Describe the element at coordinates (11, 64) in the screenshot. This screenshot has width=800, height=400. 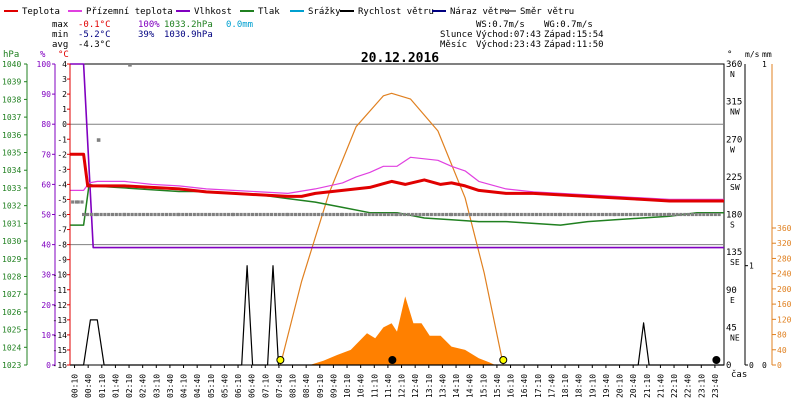
I see `pressure-tick-label: 1040` at that location.